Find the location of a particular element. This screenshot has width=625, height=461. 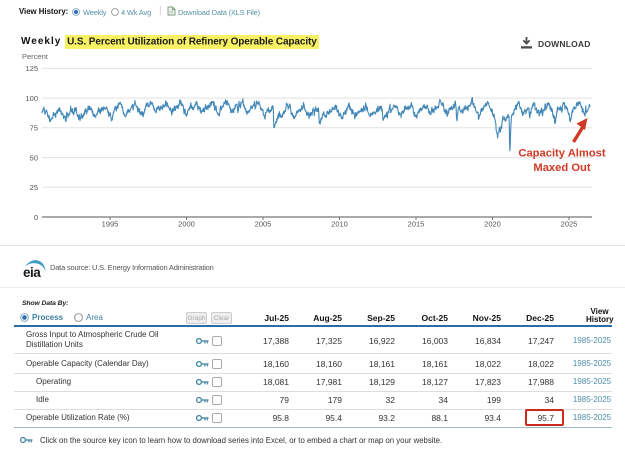

svg-text: eia is located at coordinates (32, 272).